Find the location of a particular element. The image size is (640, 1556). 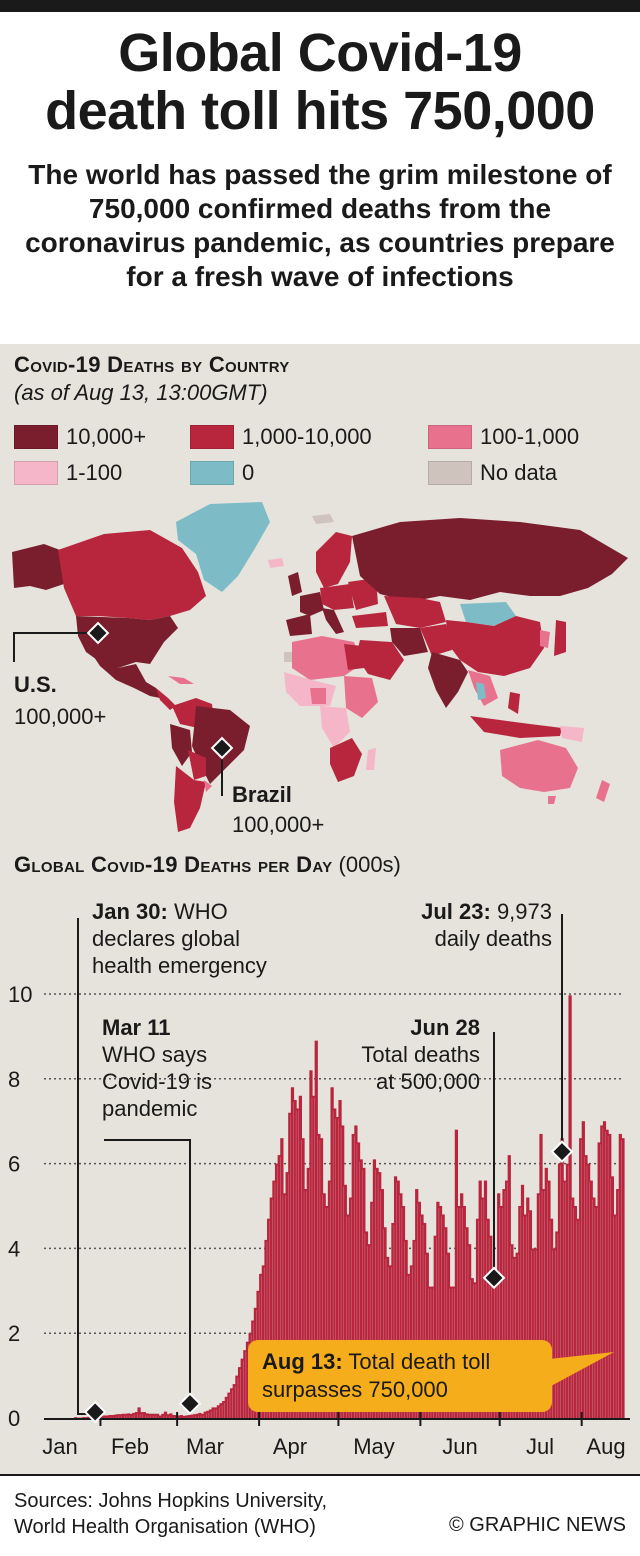

indonesia is located at coordinates (516, 727).